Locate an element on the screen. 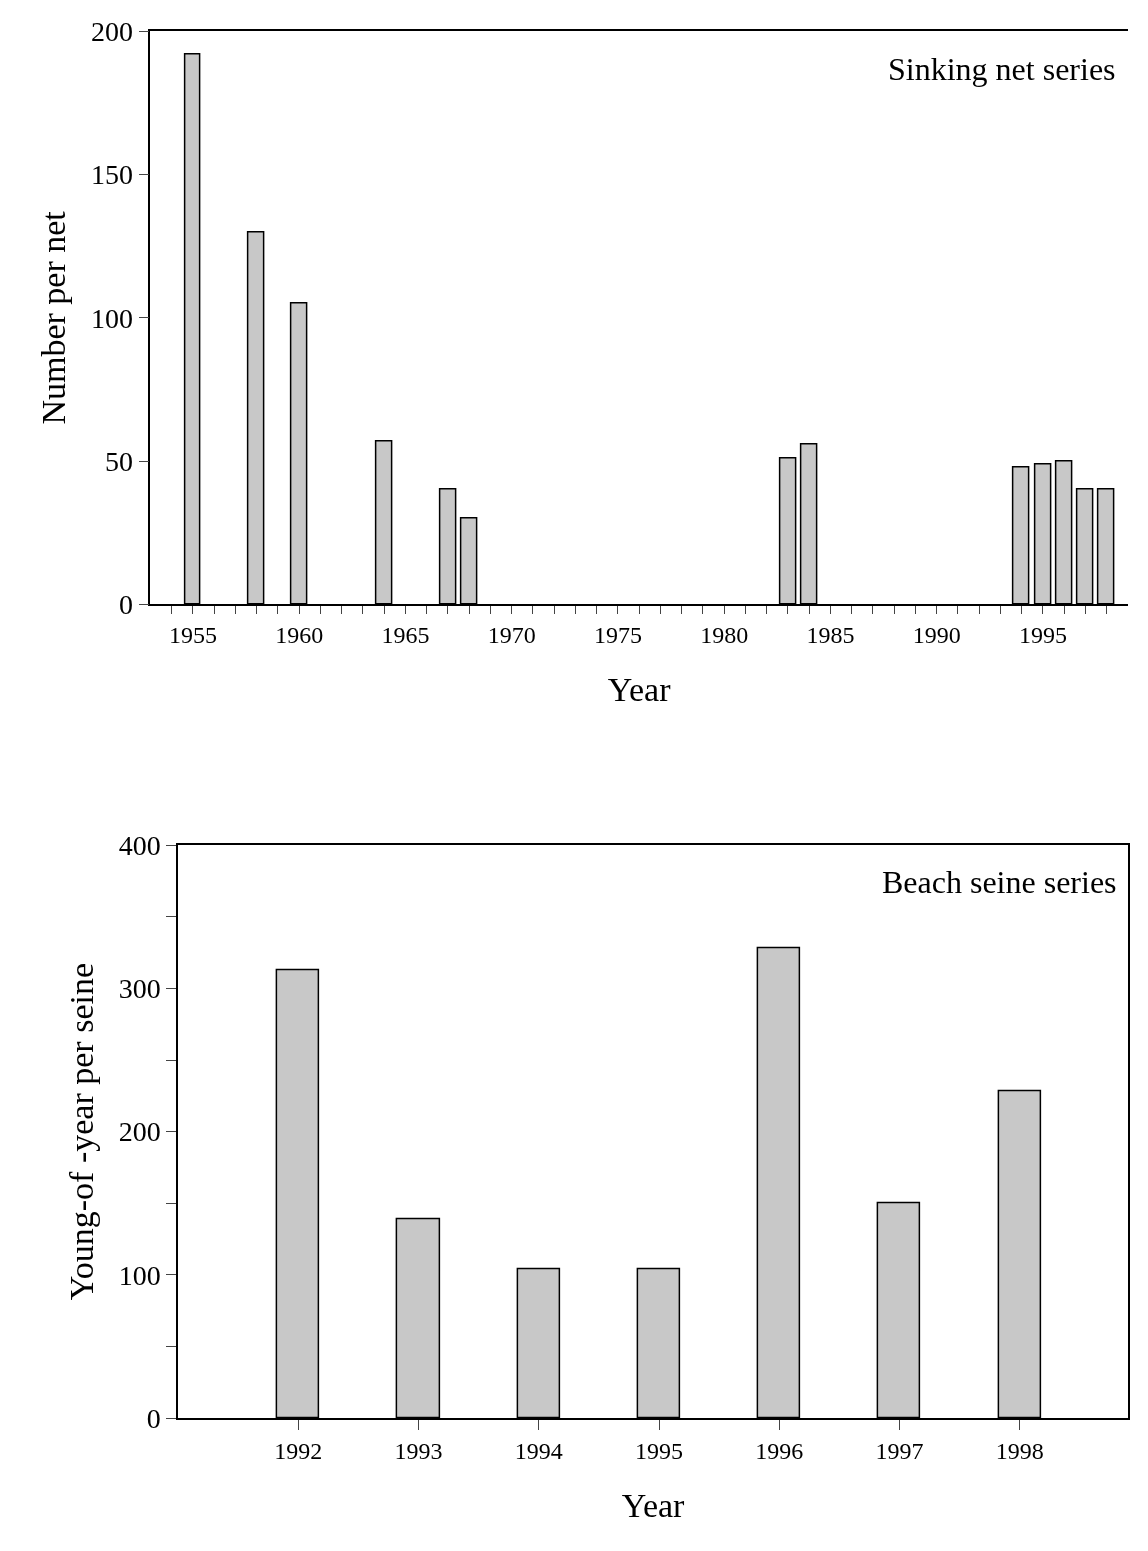 Image resolution: width=1148 pixels, height=1551 pixels. y-tick-label: 300 is located at coordinates (139, 989).